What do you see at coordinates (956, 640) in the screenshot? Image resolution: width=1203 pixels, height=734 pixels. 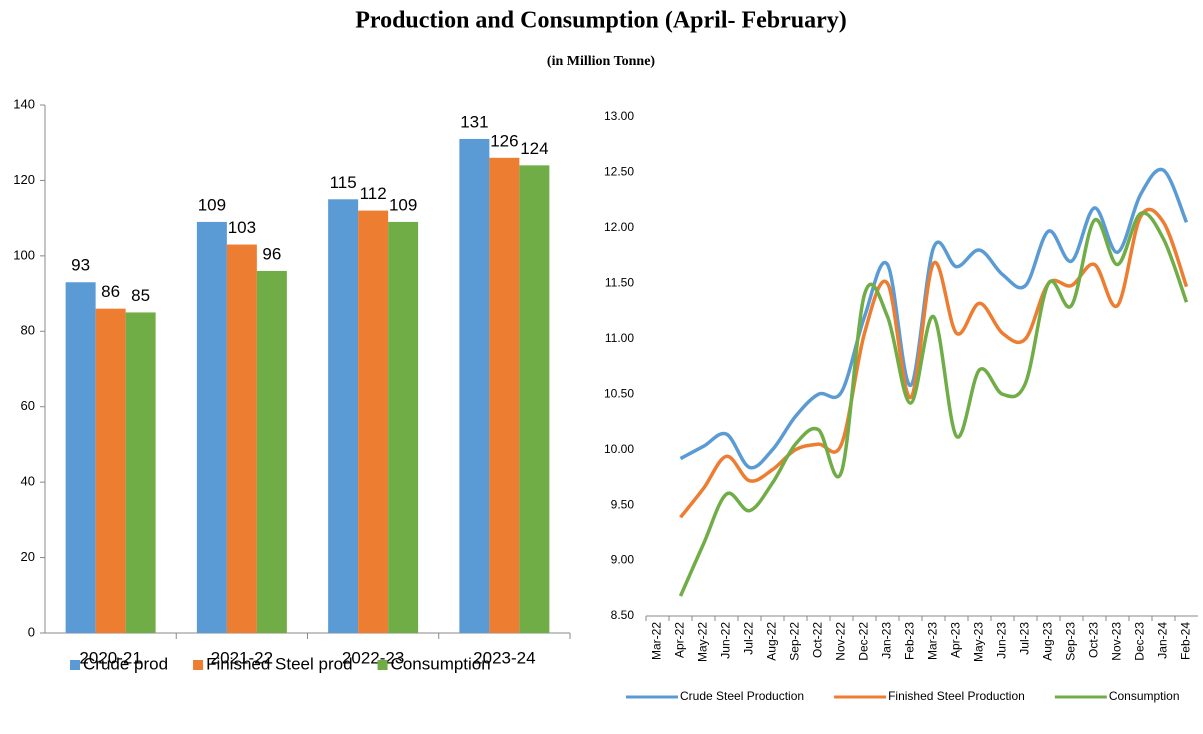 I see `x-tick-label: Apr-23` at bounding box center [956, 640].